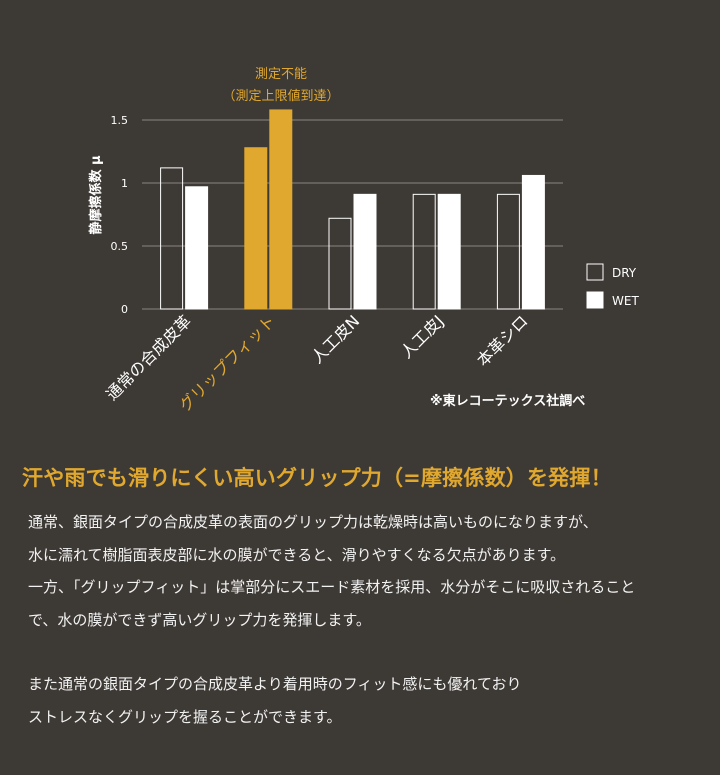 The height and width of the screenshot is (775, 720). I want to click on headline: 汗や雨でも滑りにくい高いグリップ力（=摩擦係数）を発揮！, so click(317, 478).